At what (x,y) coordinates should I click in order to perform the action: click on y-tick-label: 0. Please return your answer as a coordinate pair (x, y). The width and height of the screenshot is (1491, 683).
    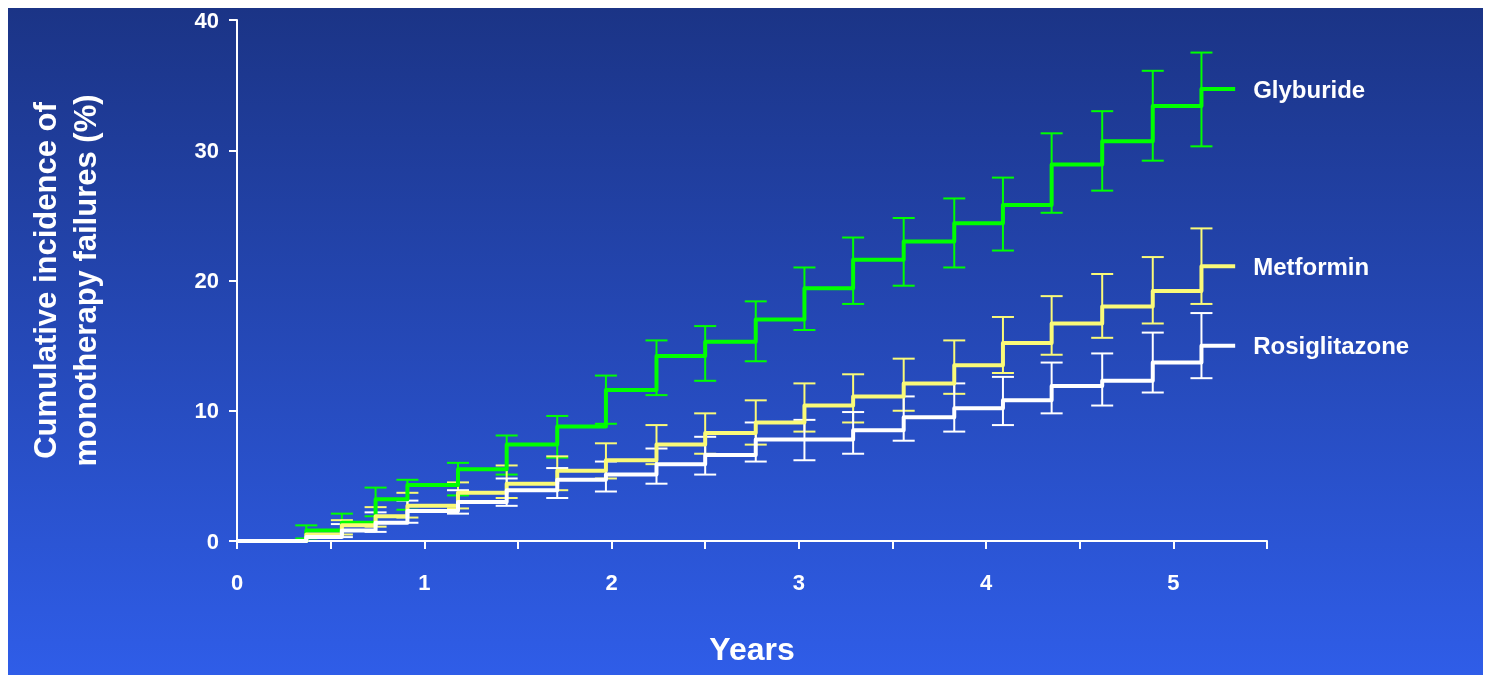
    Looking at the image, I should click on (212, 541).